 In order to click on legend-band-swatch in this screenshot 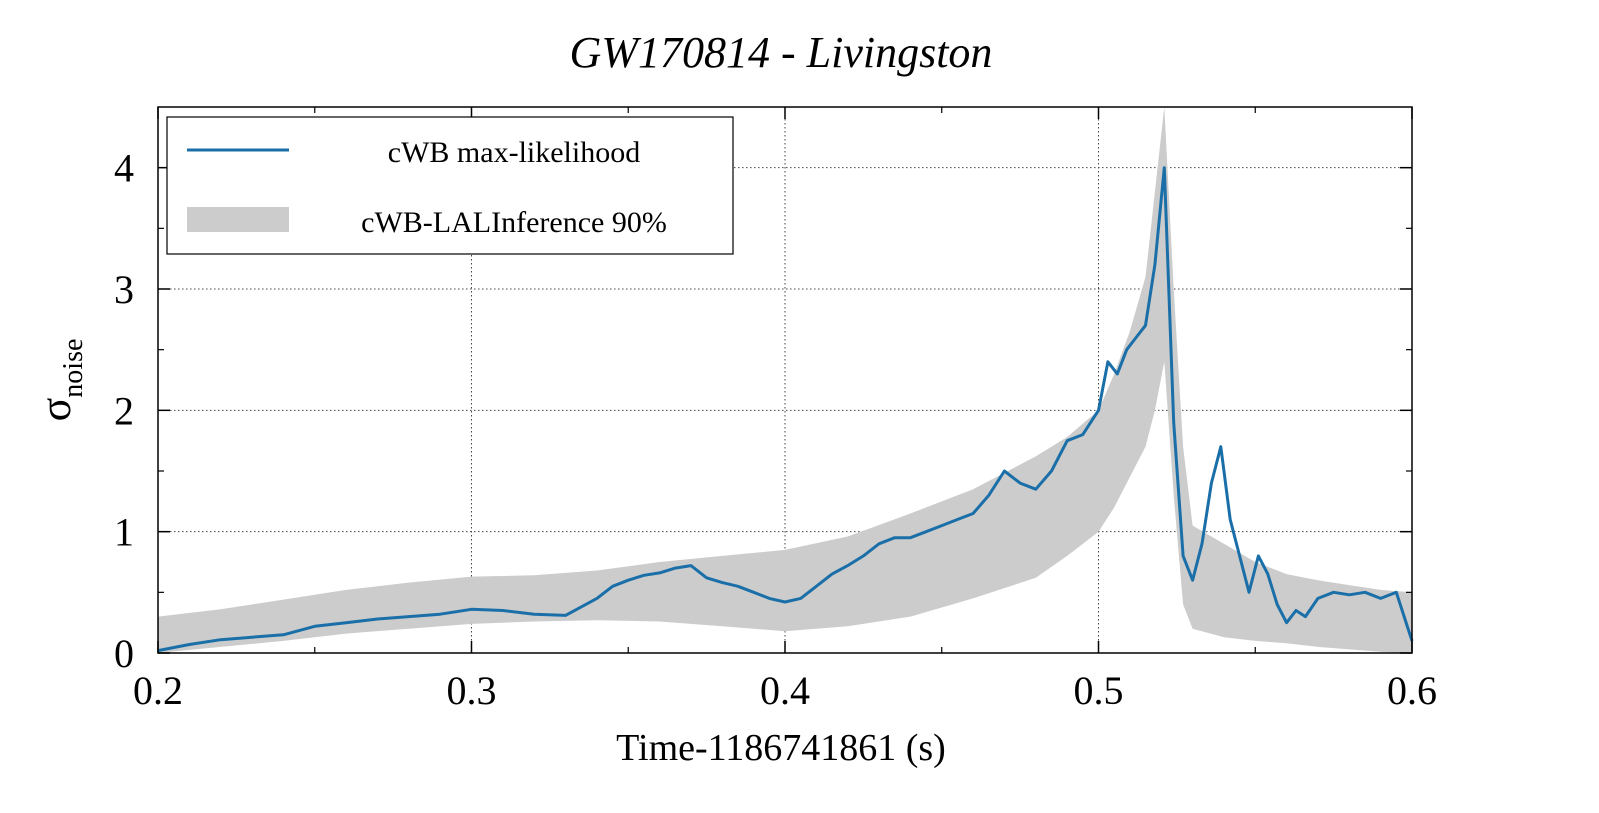, I will do `click(238, 219)`.